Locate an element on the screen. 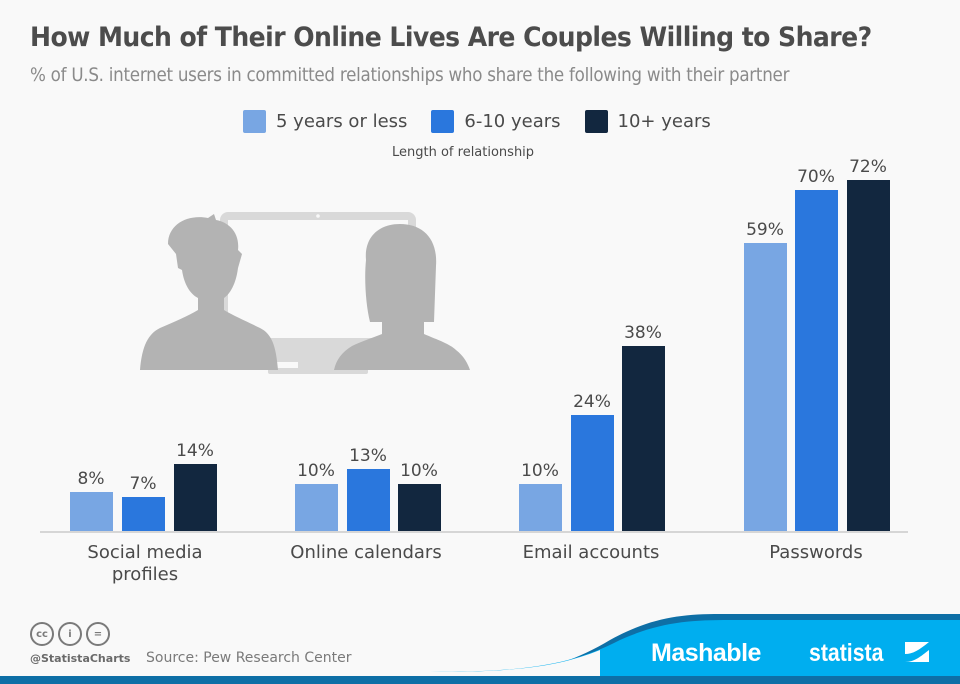 This screenshot has height=684, width=960. bar-passwords-10plus is located at coordinates (868, 355).